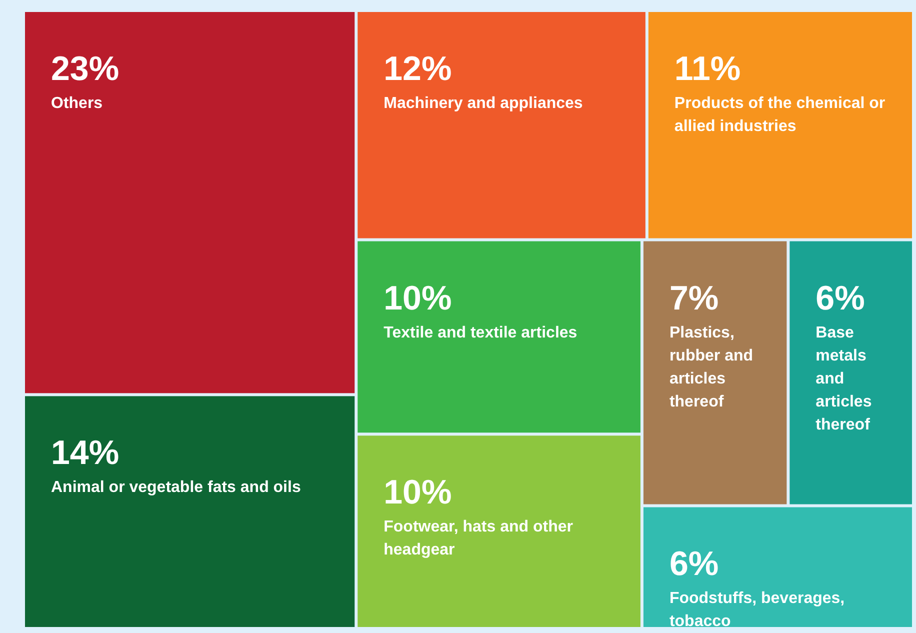 The width and height of the screenshot is (916, 633). What do you see at coordinates (780, 115) in the screenshot?
I see `category-label: Products of the chemical or allied industries` at bounding box center [780, 115].